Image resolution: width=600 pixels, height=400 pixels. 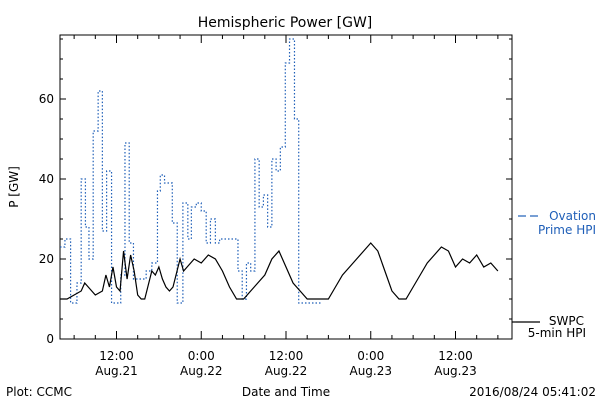 I want to click on x-tick-date: Aug.21, so click(x=116, y=371).